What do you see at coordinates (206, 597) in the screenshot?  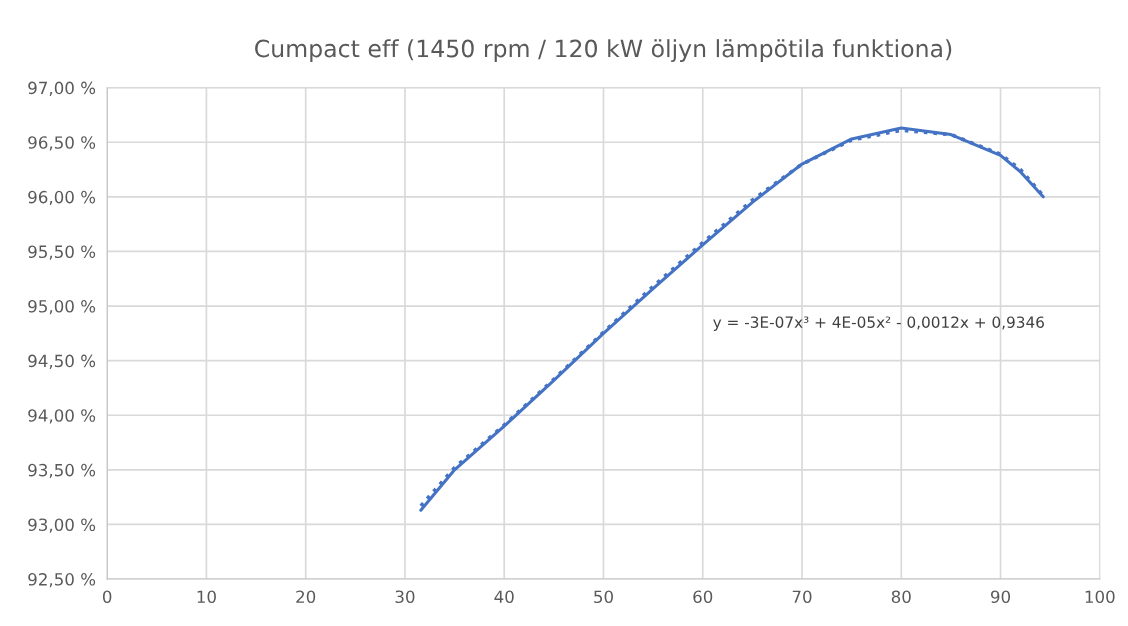 I see `x-tick-label: 10` at bounding box center [206, 597].